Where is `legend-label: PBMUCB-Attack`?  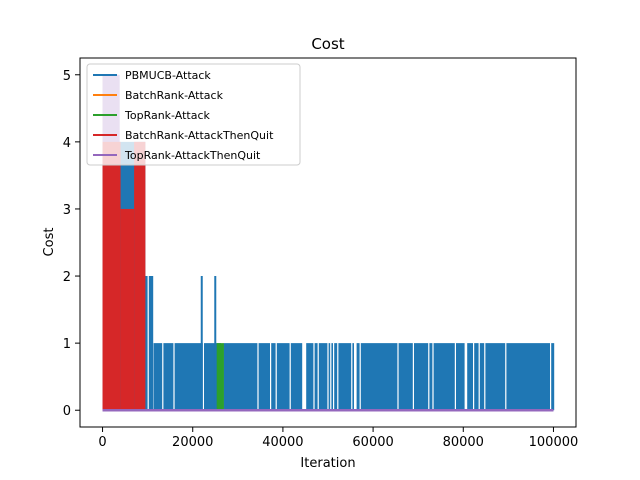 legend-label: PBMUCB-Attack is located at coordinates (168, 75).